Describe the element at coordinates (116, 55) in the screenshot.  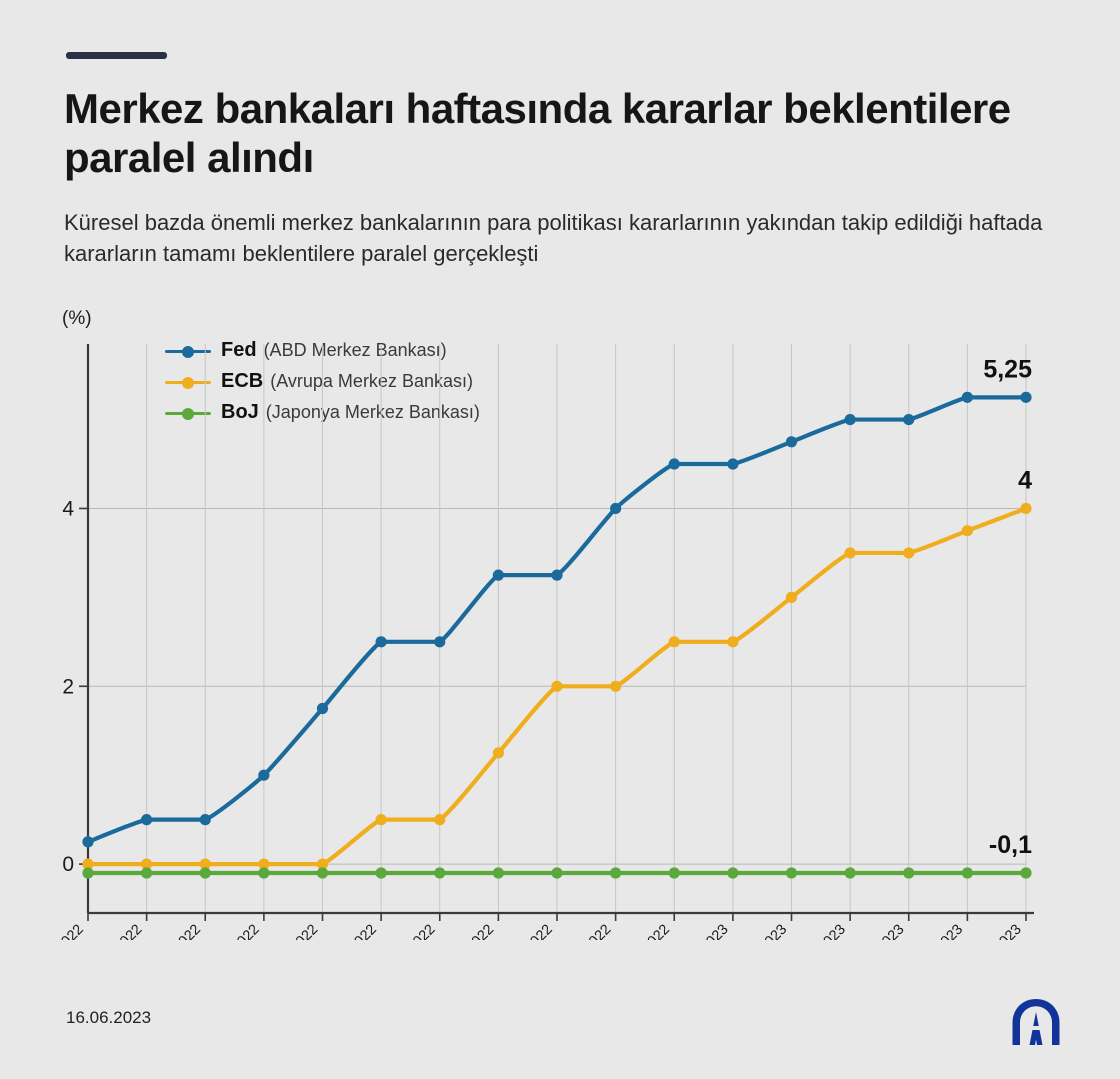
I see `accent-bar` at that location.